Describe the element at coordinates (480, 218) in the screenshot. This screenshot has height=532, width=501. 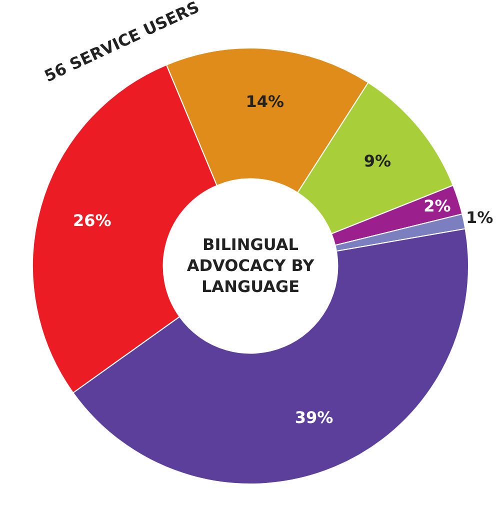
I see `data-label: 1%` at that location.